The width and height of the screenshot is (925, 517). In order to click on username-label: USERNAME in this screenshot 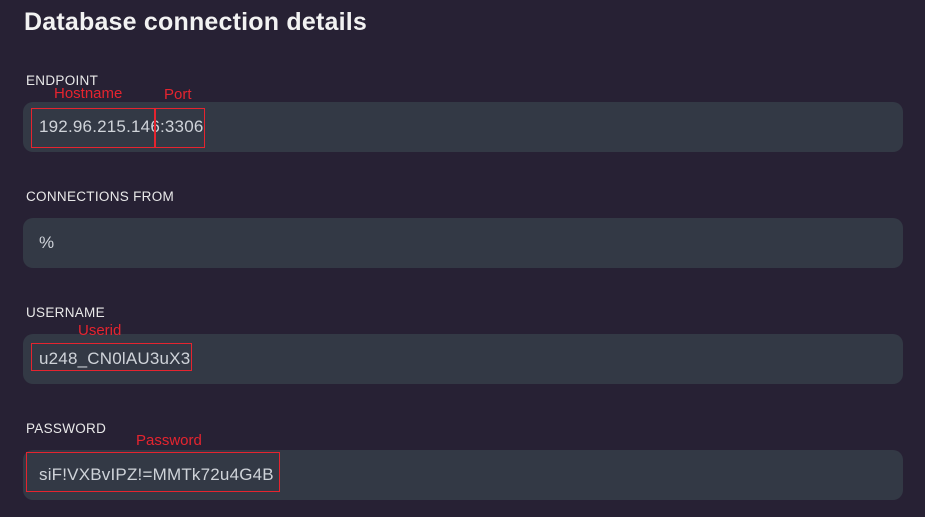, I will do `click(65, 312)`.